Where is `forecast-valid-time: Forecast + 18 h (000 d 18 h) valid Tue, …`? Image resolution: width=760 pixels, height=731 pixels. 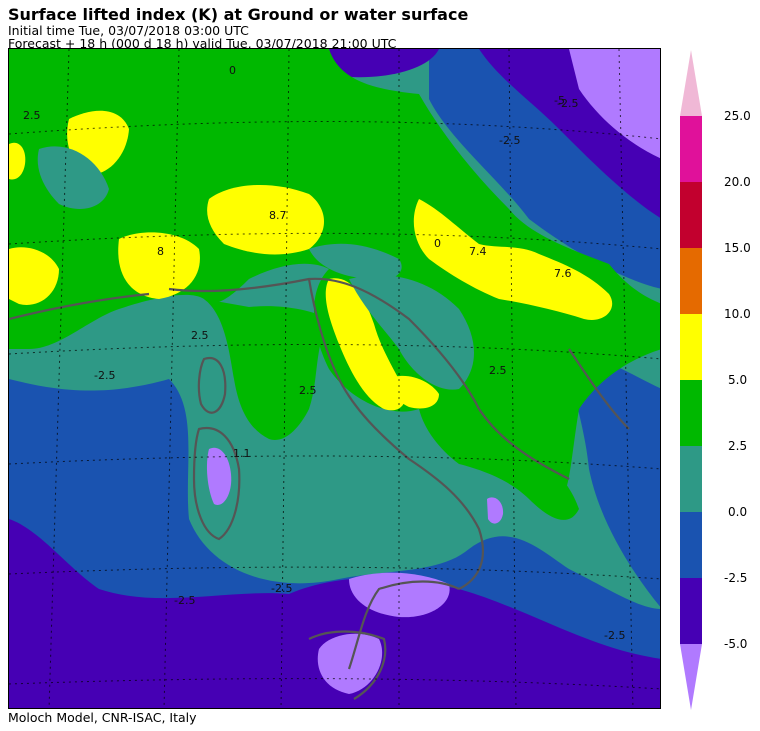 forecast-valid-time: Forecast + 18 h (000 d 18 h) valid Tue, … is located at coordinates (202, 43).